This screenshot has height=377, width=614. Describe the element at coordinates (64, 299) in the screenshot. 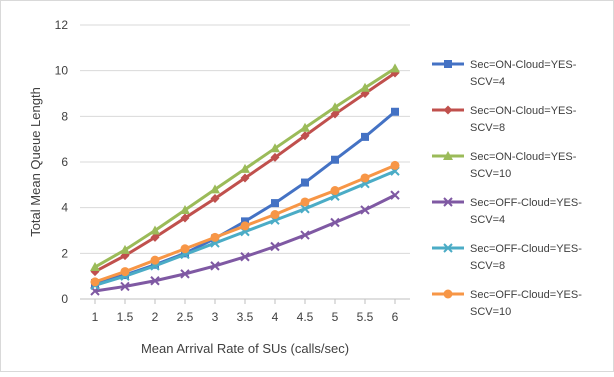

I see `y-tick-label: 0` at that location.